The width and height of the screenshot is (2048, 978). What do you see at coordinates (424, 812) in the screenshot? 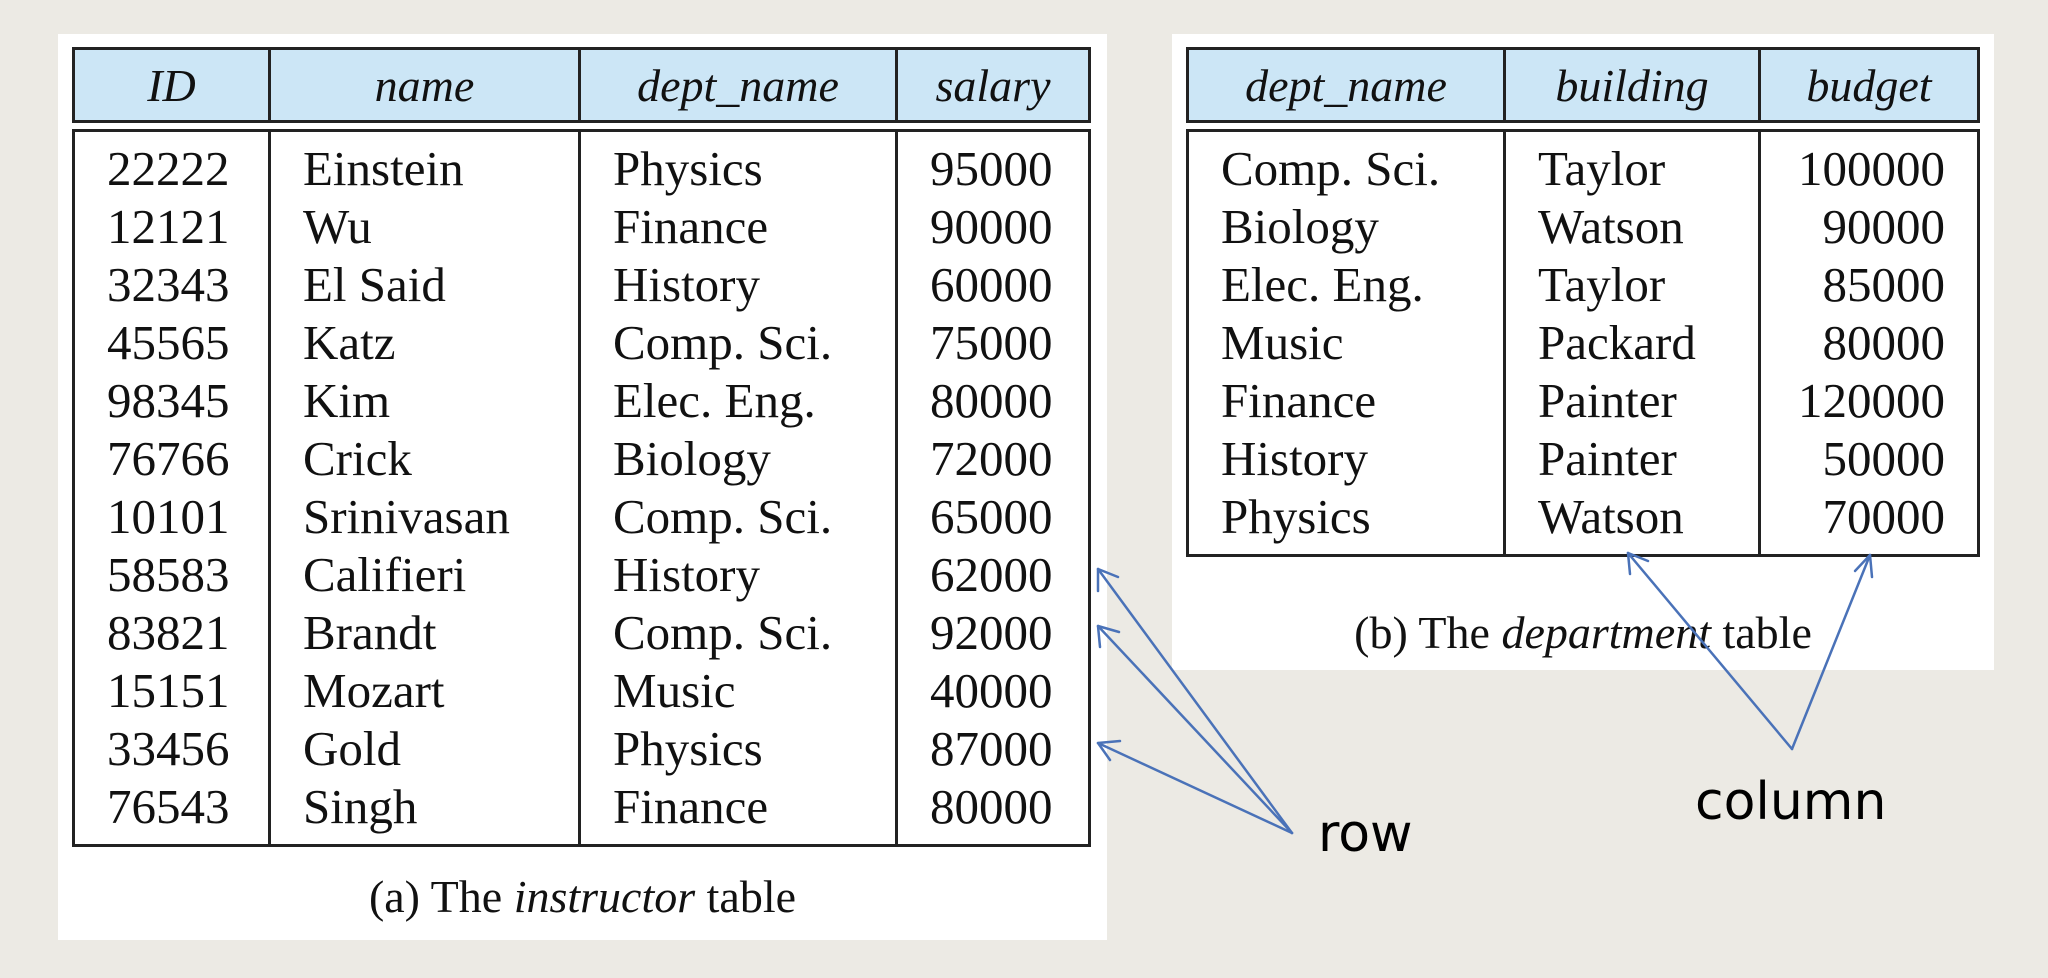
I see `instructor-cell-name: Singh` at bounding box center [424, 812].